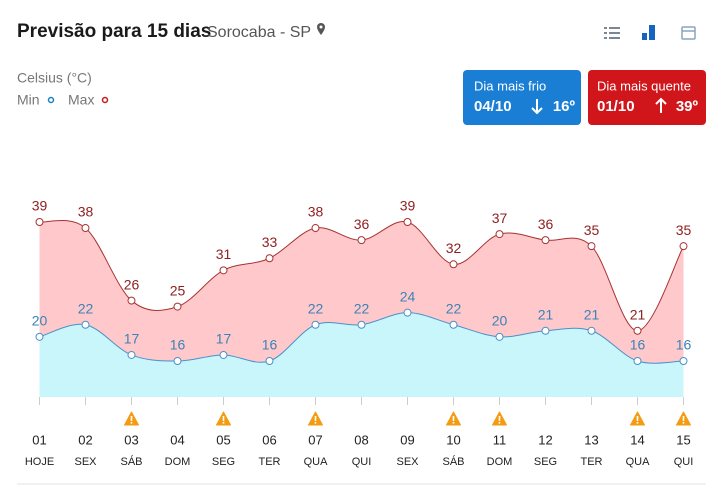  Describe the element at coordinates (500, 439) in the screenshot. I see `day-label: 11` at that location.